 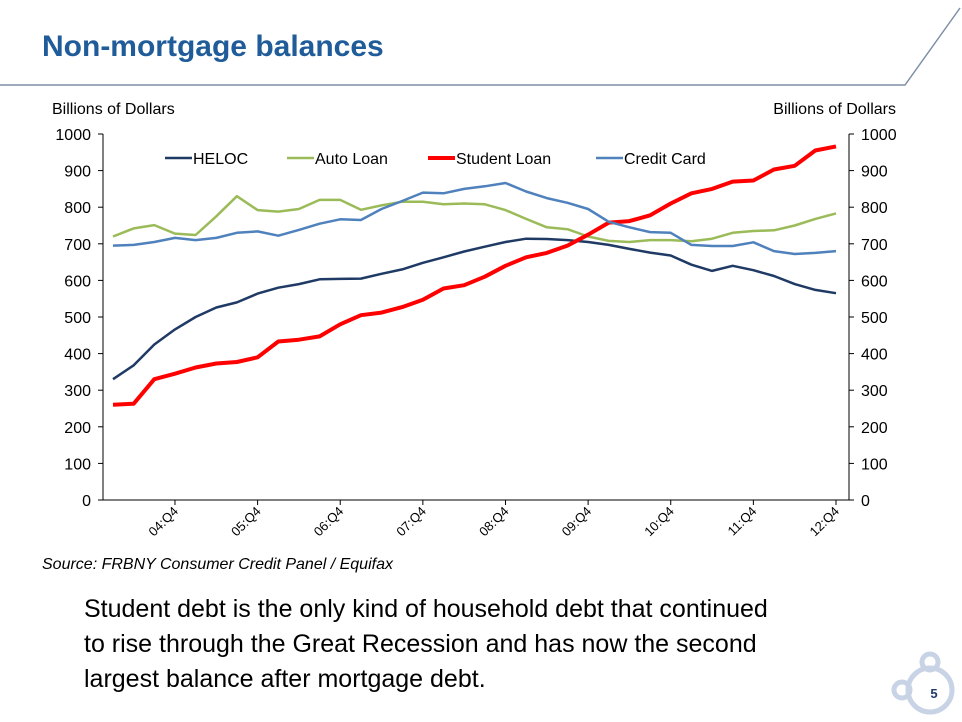 What do you see at coordinates (77, 172) in the screenshot?
I see `y-tick-label: 900` at bounding box center [77, 172].